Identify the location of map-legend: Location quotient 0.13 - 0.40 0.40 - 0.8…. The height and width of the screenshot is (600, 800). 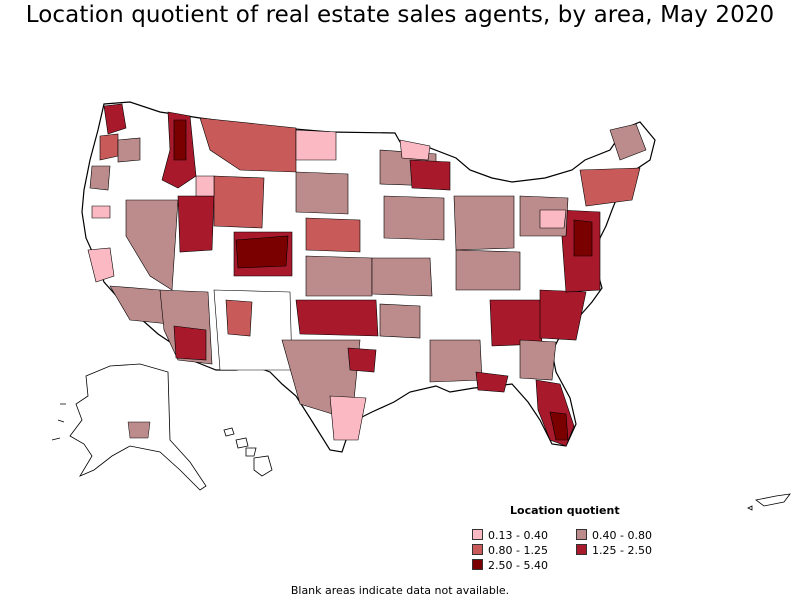
(583, 539).